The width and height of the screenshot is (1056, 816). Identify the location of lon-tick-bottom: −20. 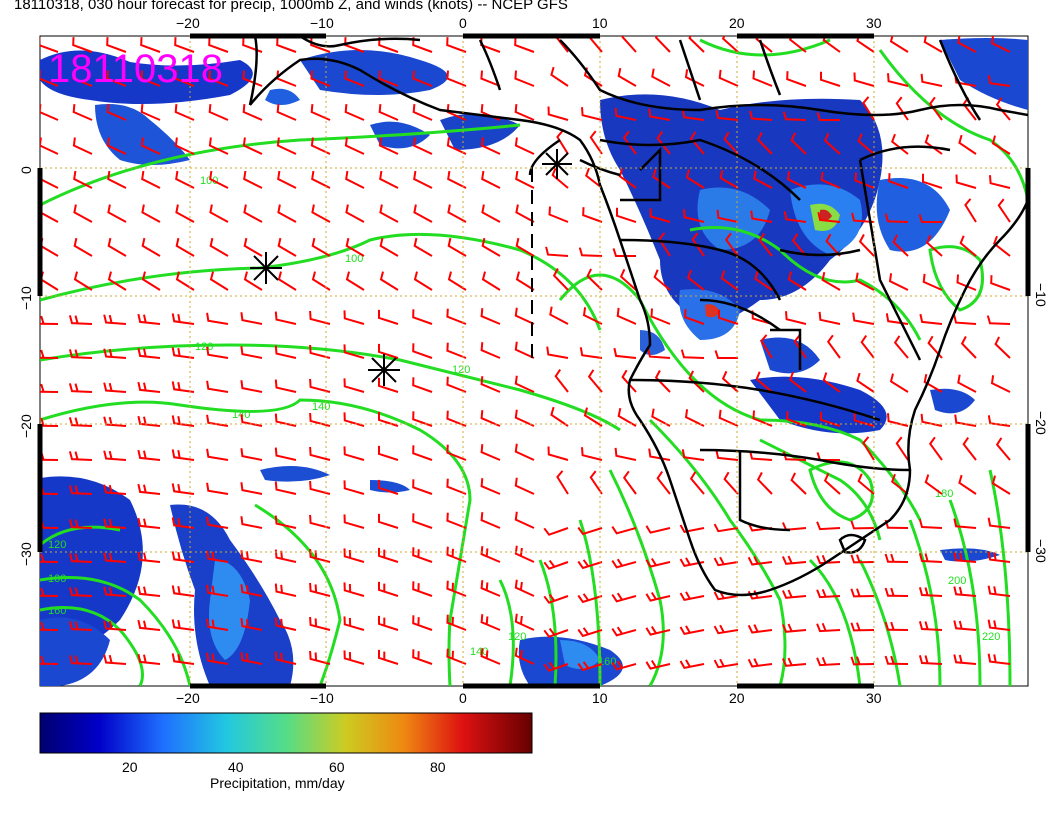
(188, 698).